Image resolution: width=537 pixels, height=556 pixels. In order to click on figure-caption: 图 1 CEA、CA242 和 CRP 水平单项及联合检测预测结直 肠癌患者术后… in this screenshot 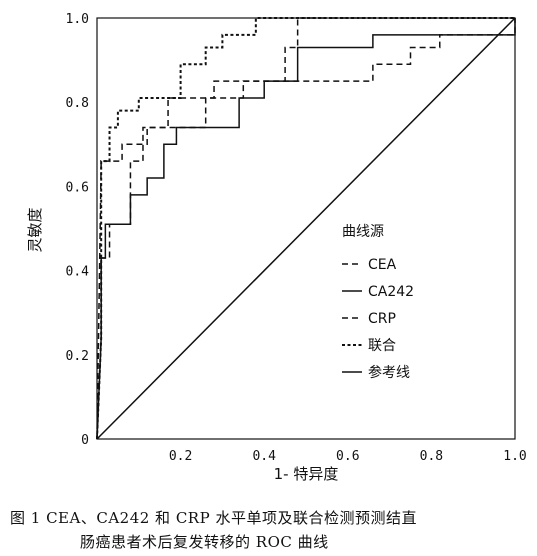, I will do `click(270, 530)`.